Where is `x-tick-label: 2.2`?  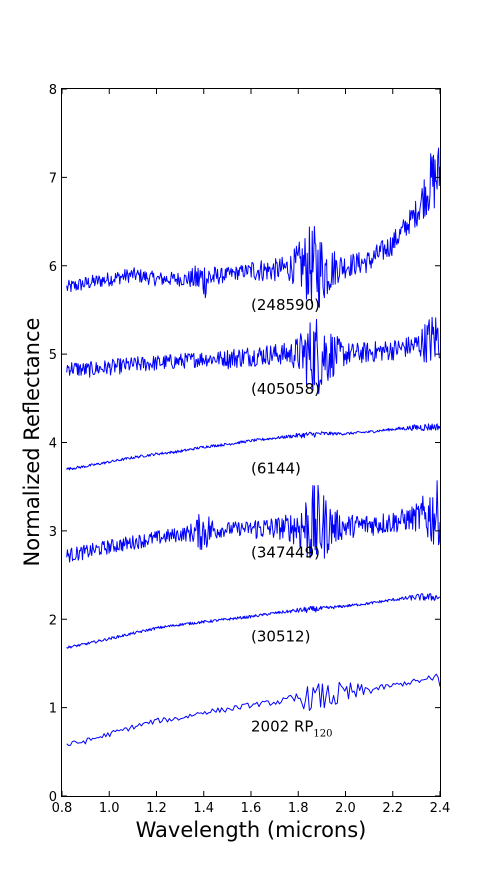
x-tick-label: 2.2 is located at coordinates (392, 808).